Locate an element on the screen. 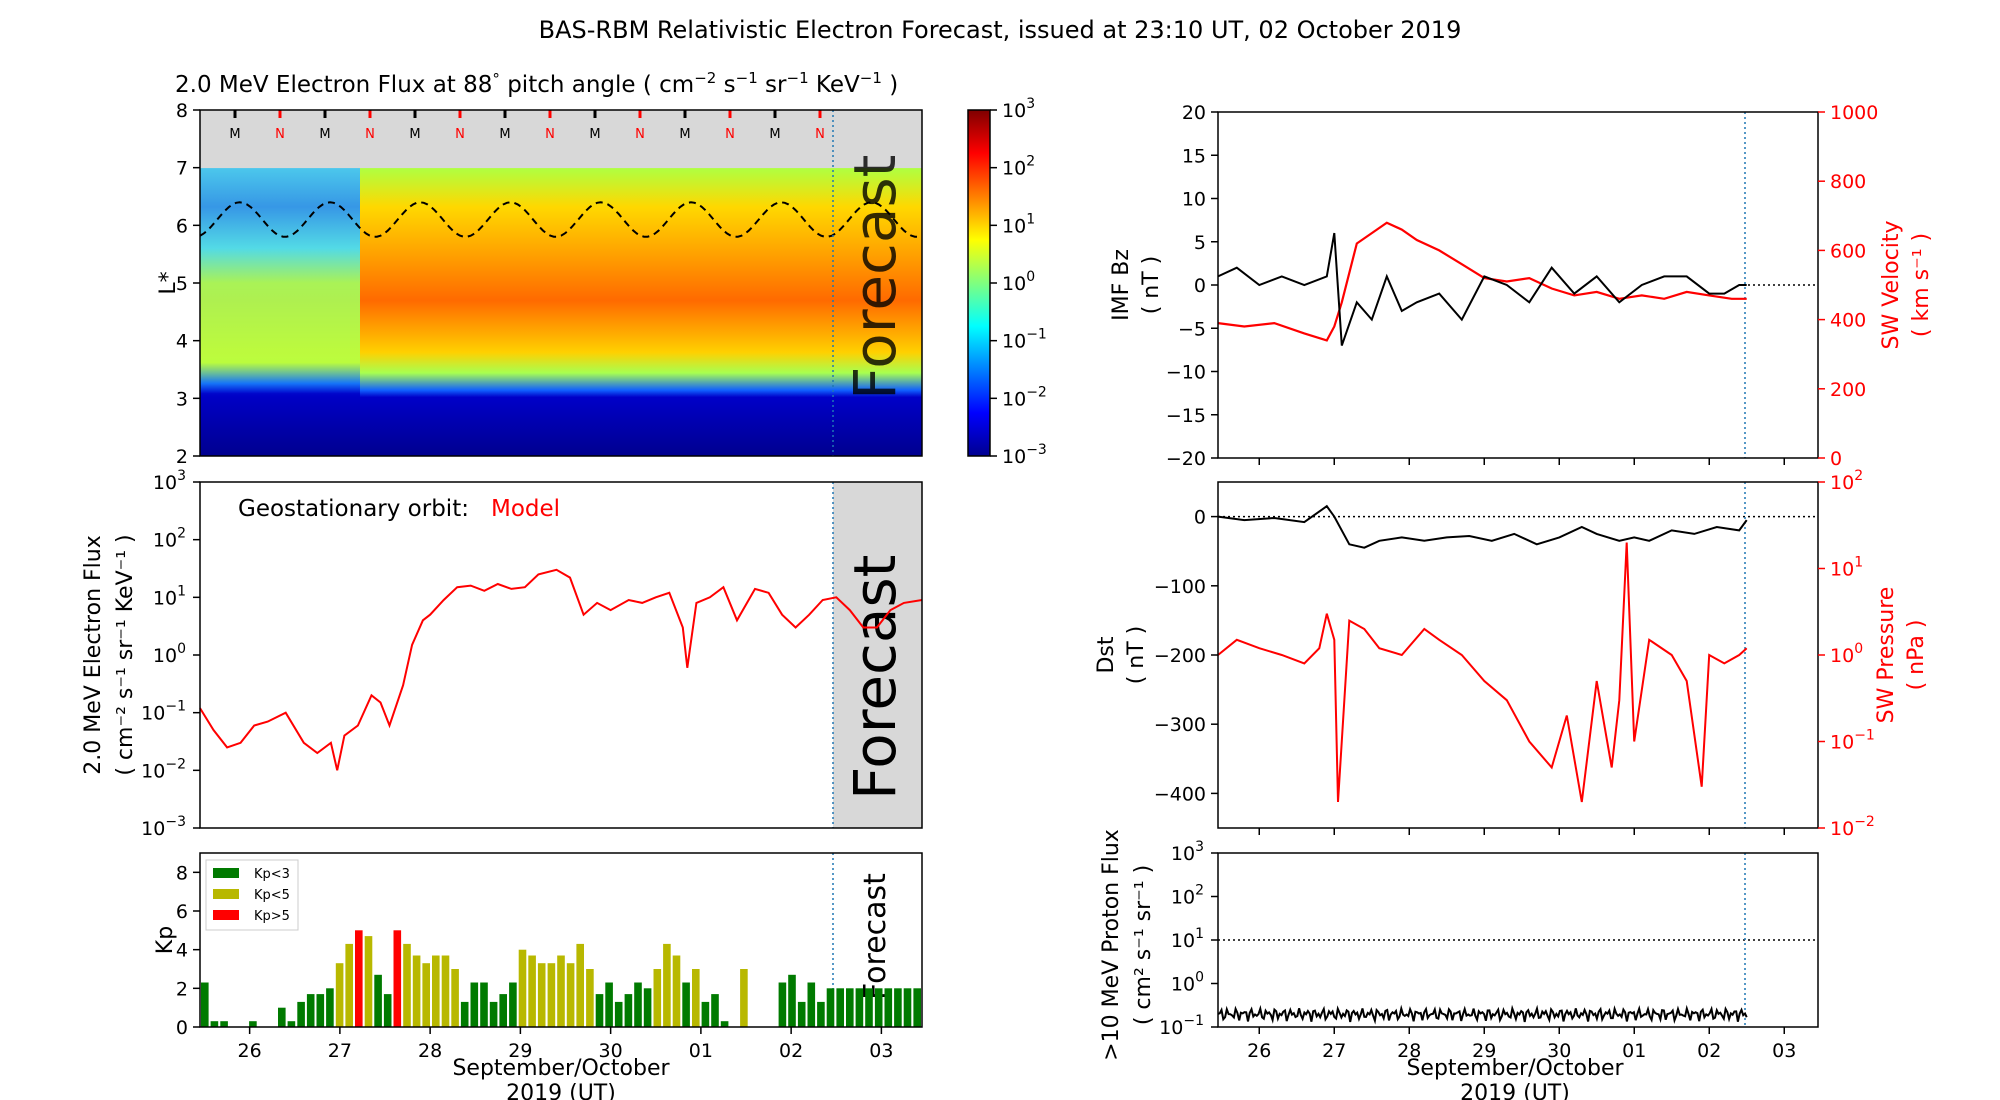  imf-left-axis: −20 −15 −10 −5 0 5 10 15 20 is located at coordinates (1475, 286).